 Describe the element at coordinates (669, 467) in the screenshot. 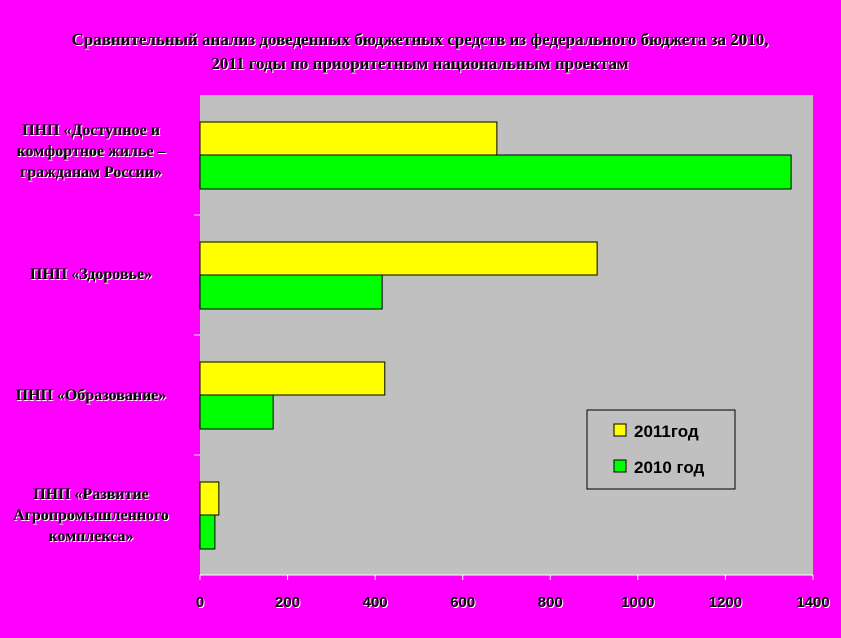

I see `legend-label-1: 2010 год` at that location.